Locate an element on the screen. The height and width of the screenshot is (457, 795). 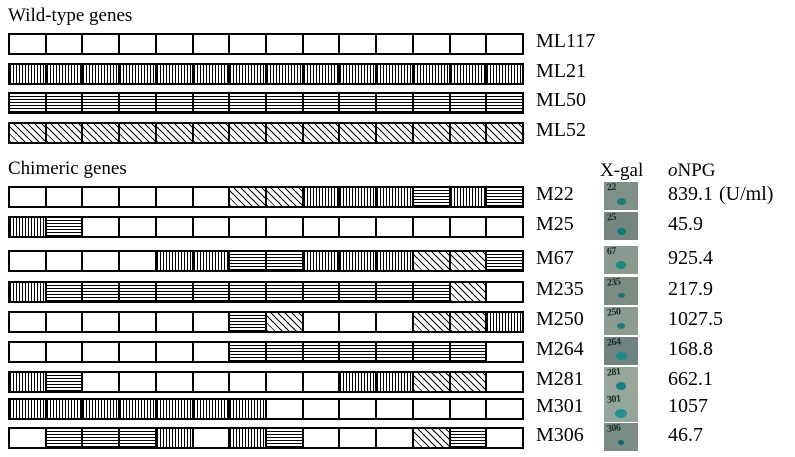
chimeric-bar-m301 is located at coordinates (266, 409).